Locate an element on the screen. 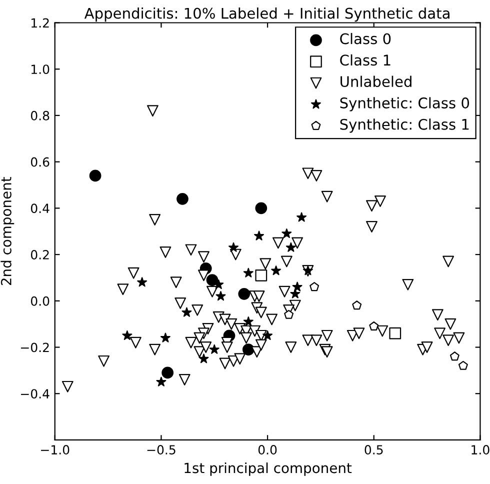 This screenshot has width=490, height=484. y-tick-label: 0.4 is located at coordinates (40, 209).